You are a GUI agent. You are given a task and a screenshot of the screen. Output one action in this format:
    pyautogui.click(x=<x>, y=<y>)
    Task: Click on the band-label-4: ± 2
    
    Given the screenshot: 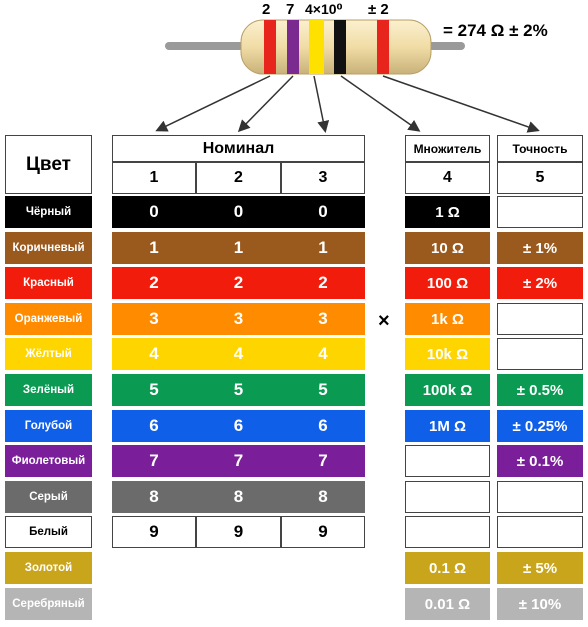 What is the action you would take?
    pyautogui.click(x=378, y=9)
    